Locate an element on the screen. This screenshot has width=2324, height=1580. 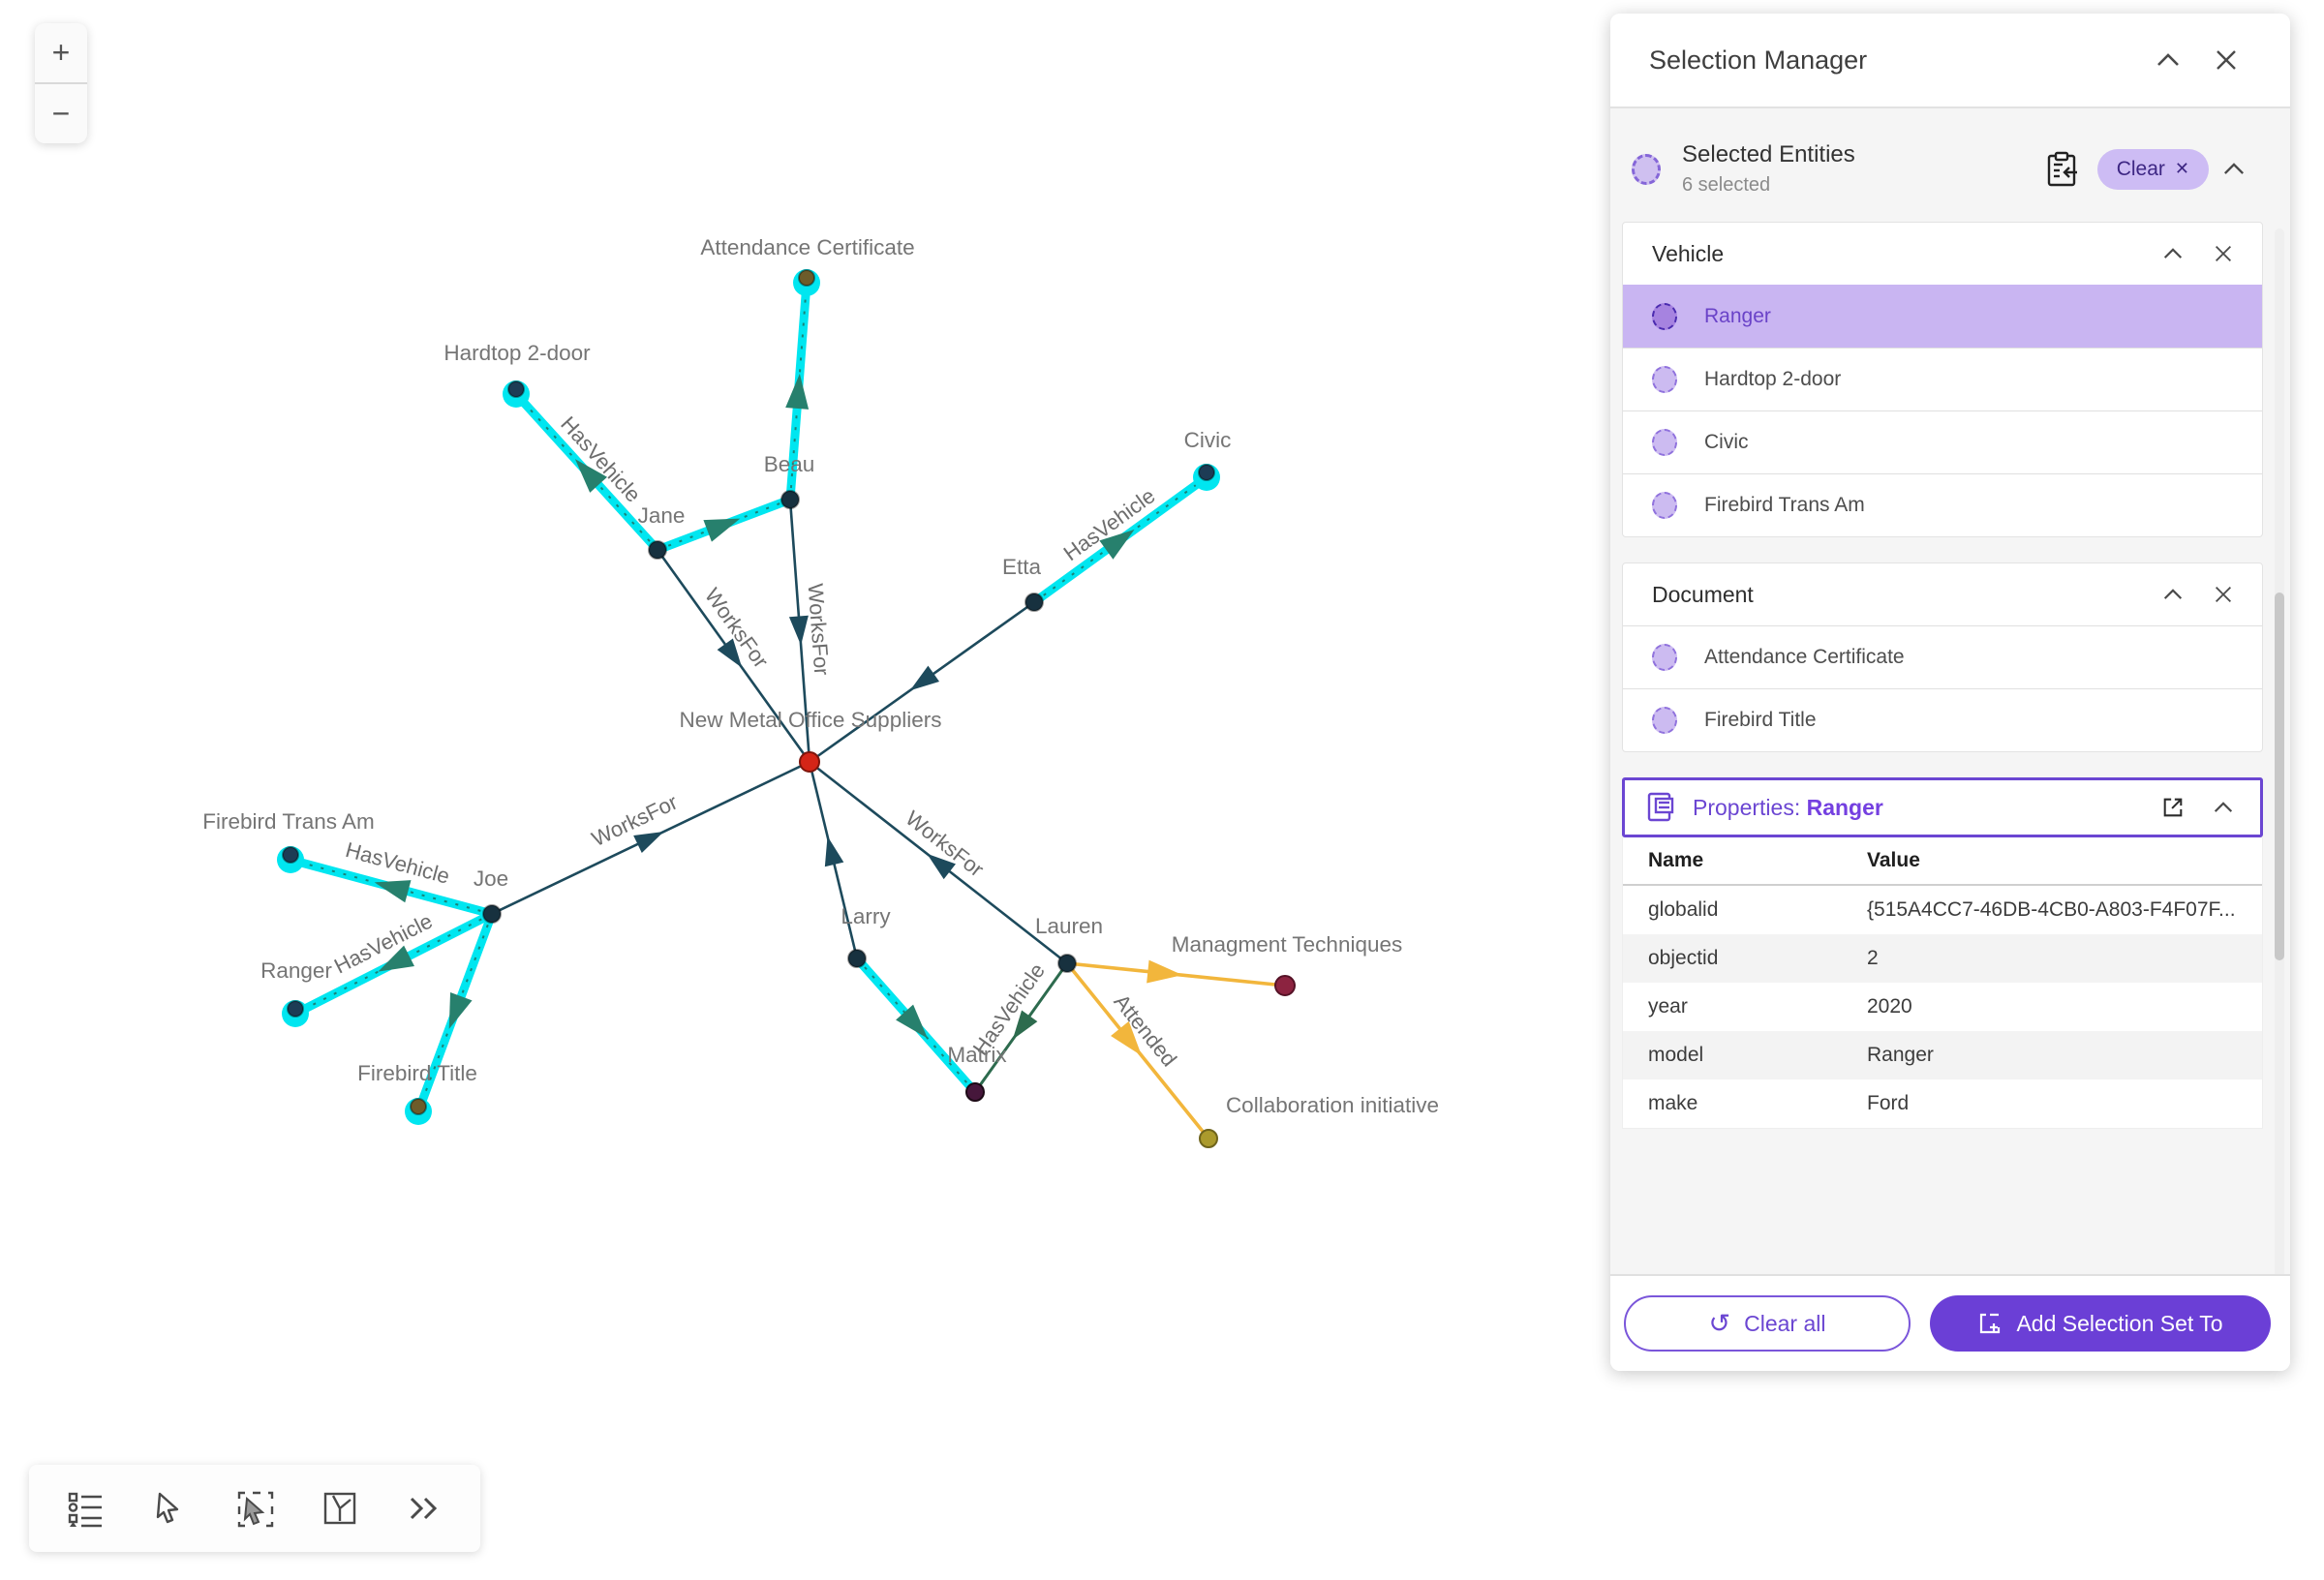
node-civic: Civic is located at coordinates (1208, 459).